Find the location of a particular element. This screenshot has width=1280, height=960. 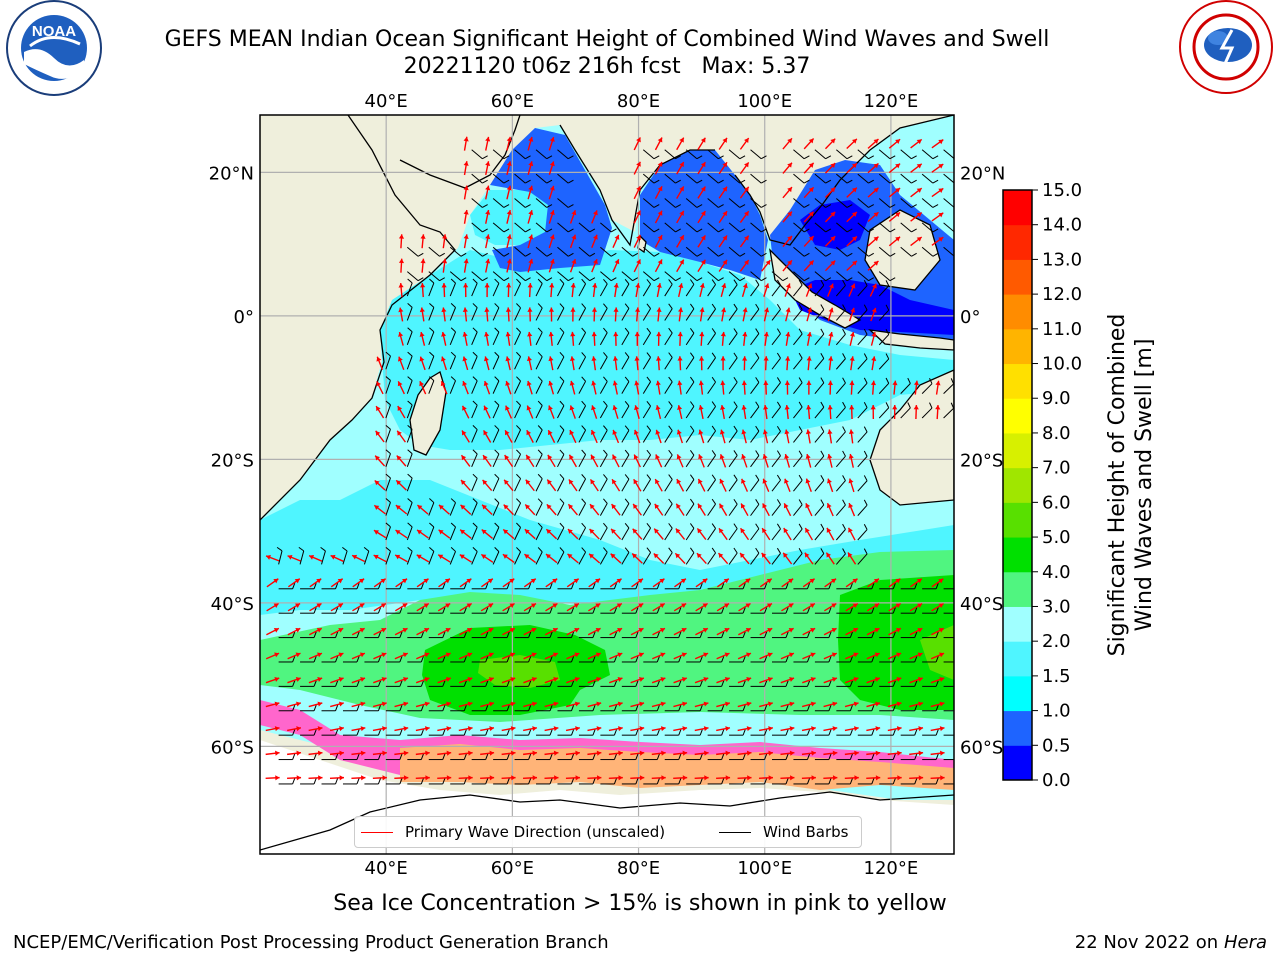

wave-zone-5m-east is located at coordinates (937, 652).